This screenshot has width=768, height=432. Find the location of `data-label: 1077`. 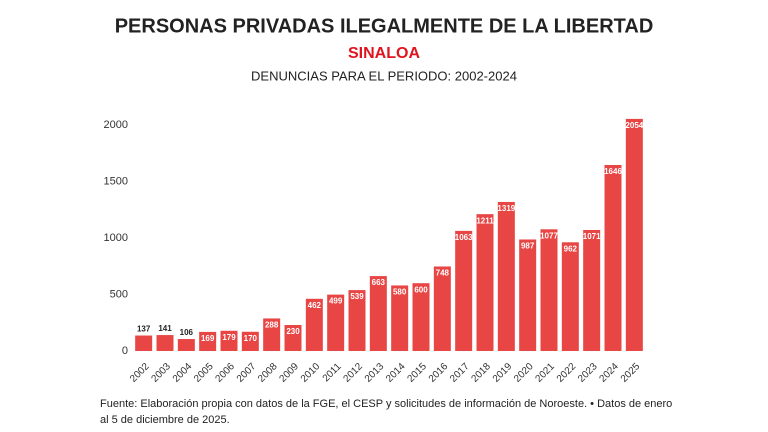

data-label: 1077 is located at coordinates (549, 235).